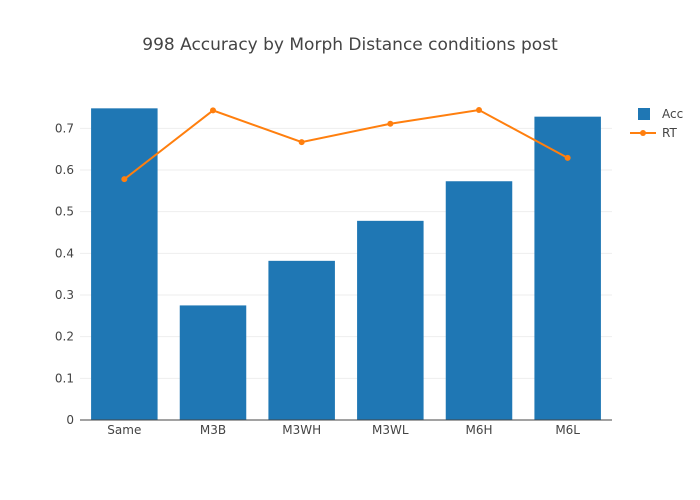 The width and height of the screenshot is (700, 500). I want to click on bar-m3wh, so click(301, 340).